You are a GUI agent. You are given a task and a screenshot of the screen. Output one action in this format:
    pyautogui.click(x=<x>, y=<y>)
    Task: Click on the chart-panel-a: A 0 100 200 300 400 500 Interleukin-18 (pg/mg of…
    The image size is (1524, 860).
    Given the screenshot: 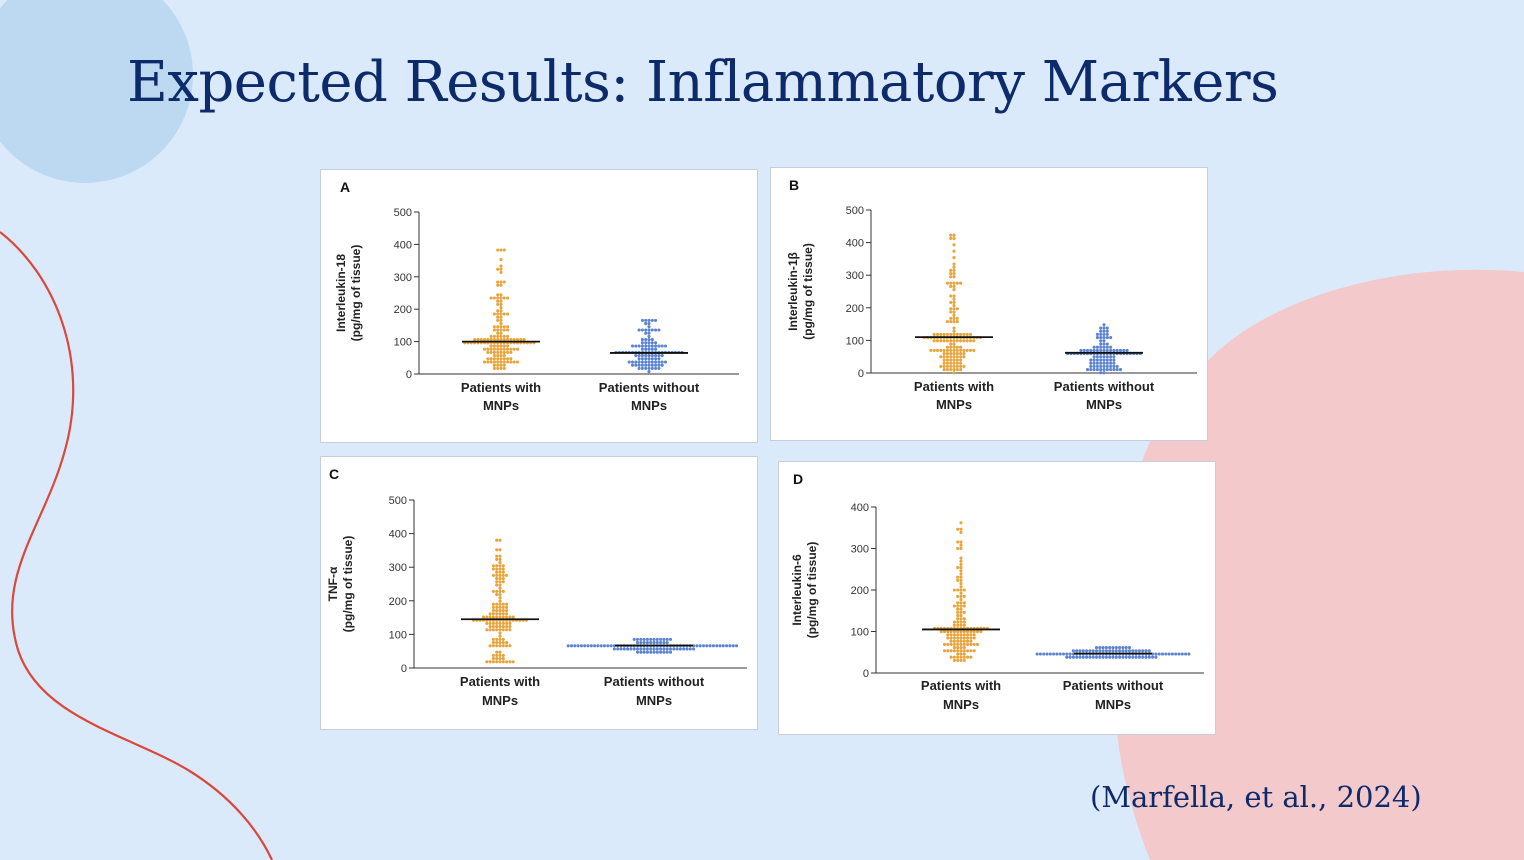 What is the action you would take?
    pyautogui.click(x=539, y=306)
    